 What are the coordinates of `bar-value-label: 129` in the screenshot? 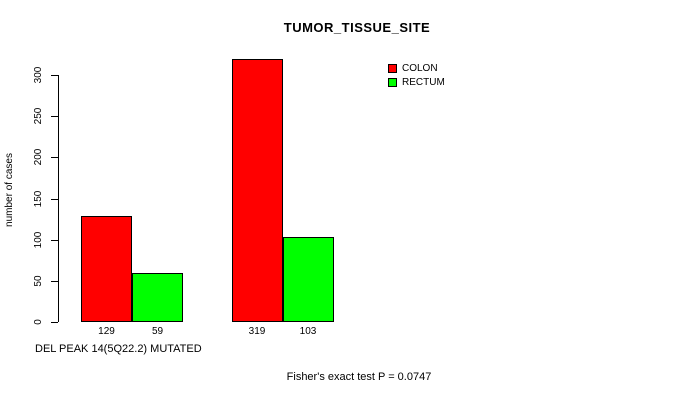 It's located at (106, 331).